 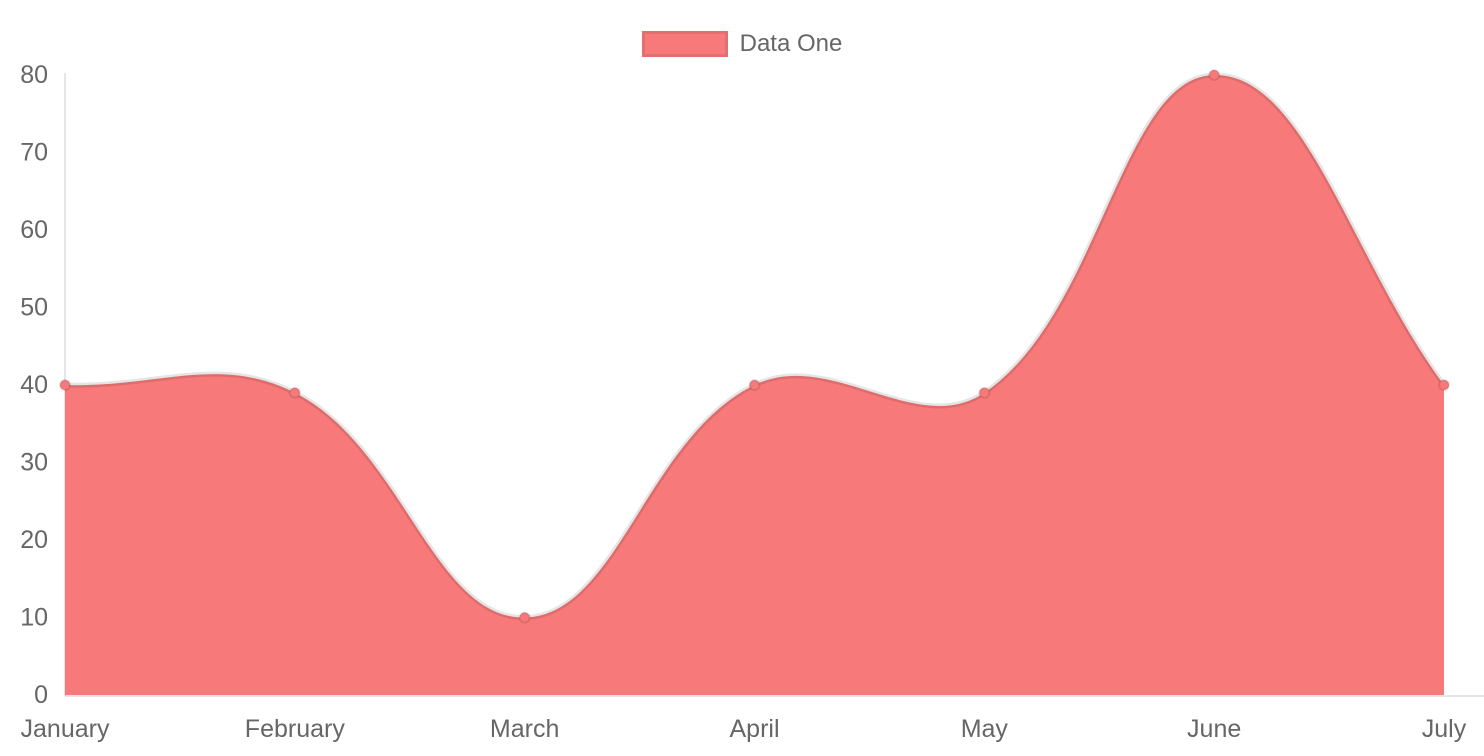 I want to click on legend-label: Data One, so click(x=791, y=43).